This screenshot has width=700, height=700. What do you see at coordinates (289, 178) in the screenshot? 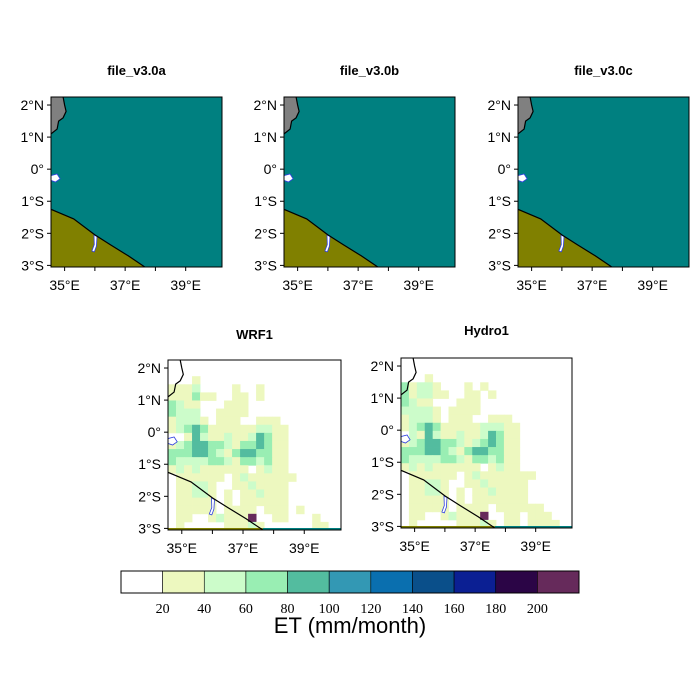
I see `lake-shape` at bounding box center [289, 178].